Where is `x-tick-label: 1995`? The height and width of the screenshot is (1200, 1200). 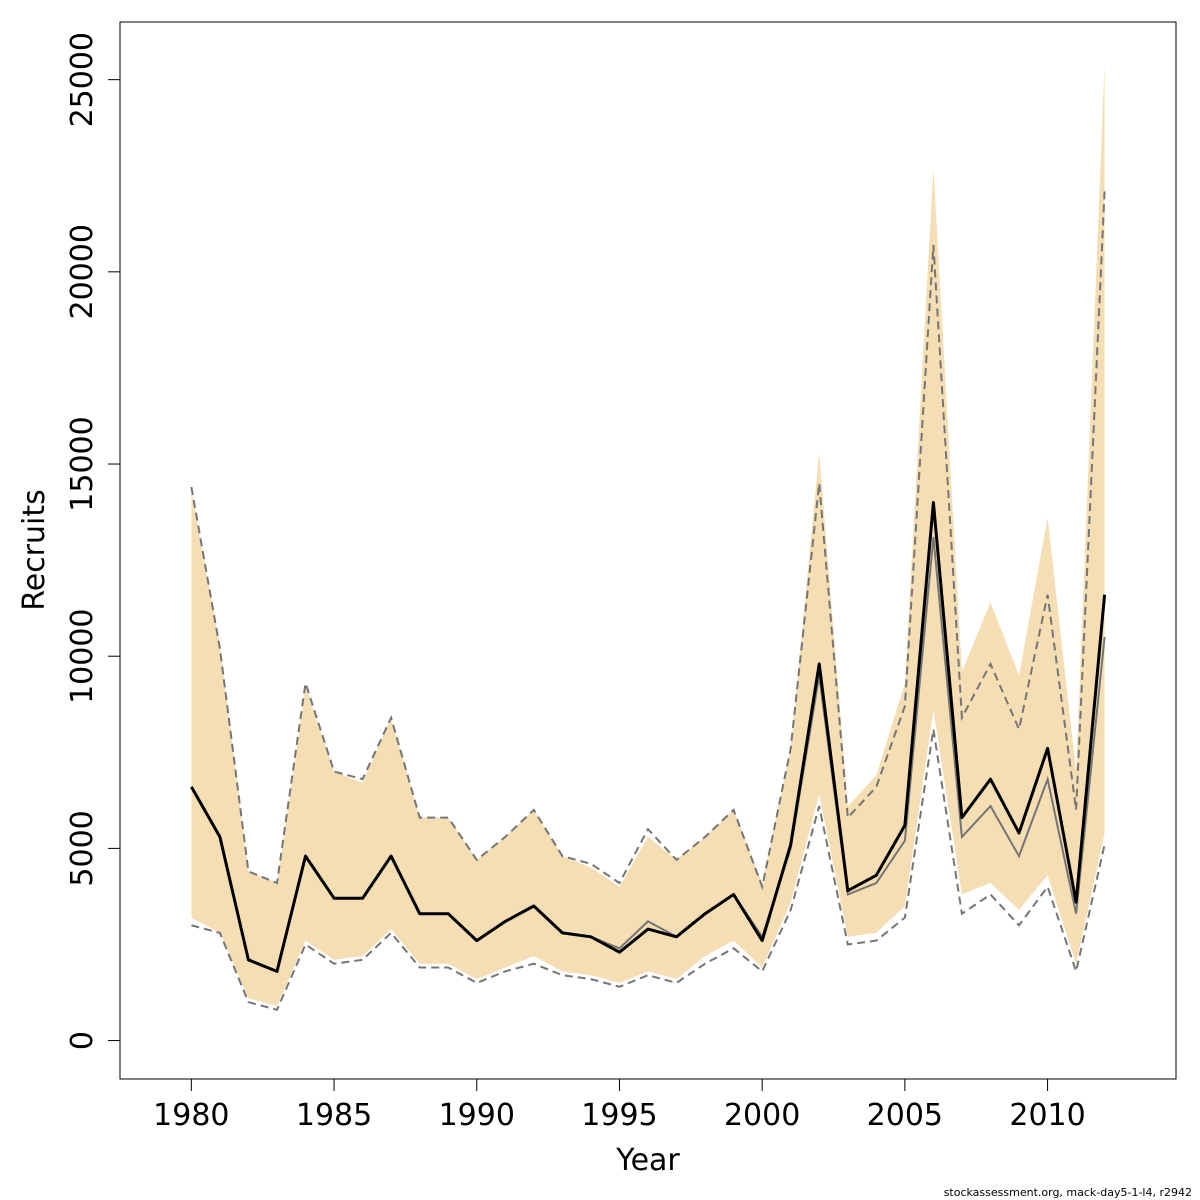
x-tick-label: 1995 is located at coordinates (619, 1115).